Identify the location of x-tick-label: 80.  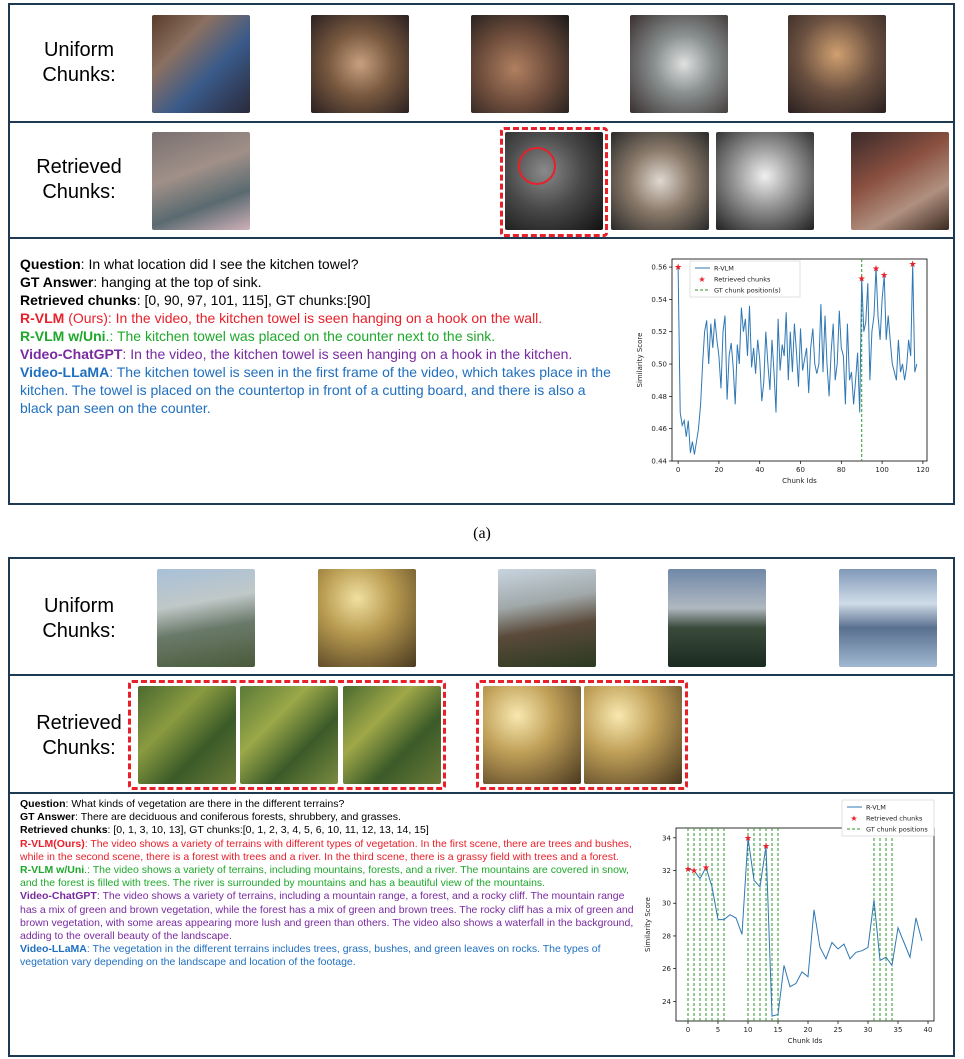
(841, 470).